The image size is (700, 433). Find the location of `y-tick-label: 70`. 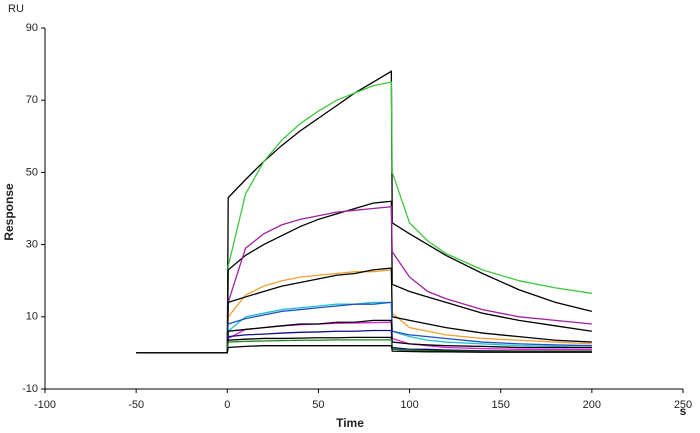

y-tick-label: 70 is located at coordinates (32, 100).